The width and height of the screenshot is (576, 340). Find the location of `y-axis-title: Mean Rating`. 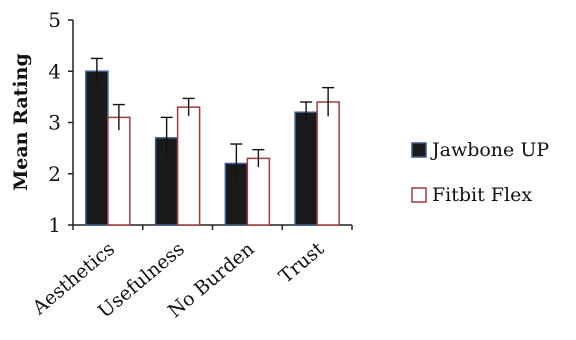

y-axis-title: Mean Rating is located at coordinates (21, 122).